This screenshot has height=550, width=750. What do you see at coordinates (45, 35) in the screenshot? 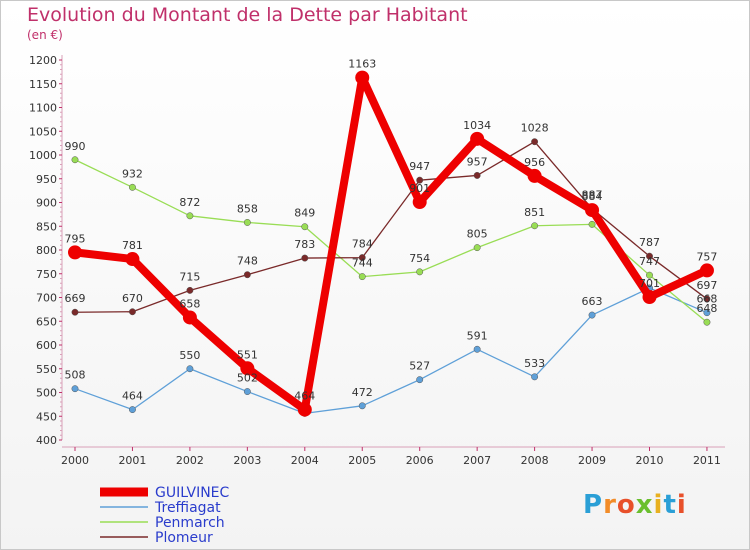
I see `chart-unit: (en €)` at bounding box center [45, 35].